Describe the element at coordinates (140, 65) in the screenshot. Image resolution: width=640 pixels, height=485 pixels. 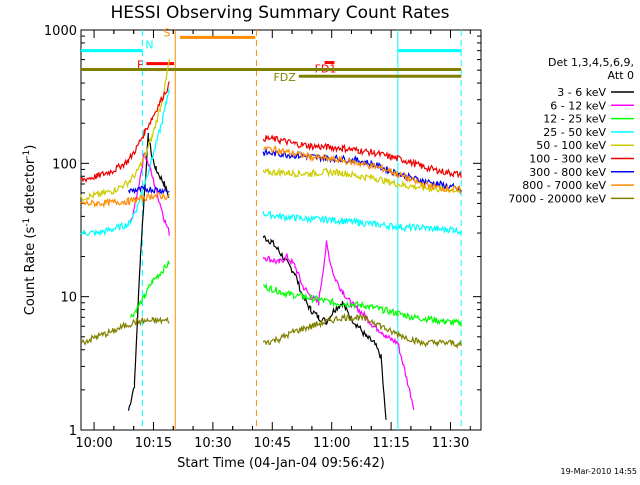
I see `state-bar-label: F` at that location.